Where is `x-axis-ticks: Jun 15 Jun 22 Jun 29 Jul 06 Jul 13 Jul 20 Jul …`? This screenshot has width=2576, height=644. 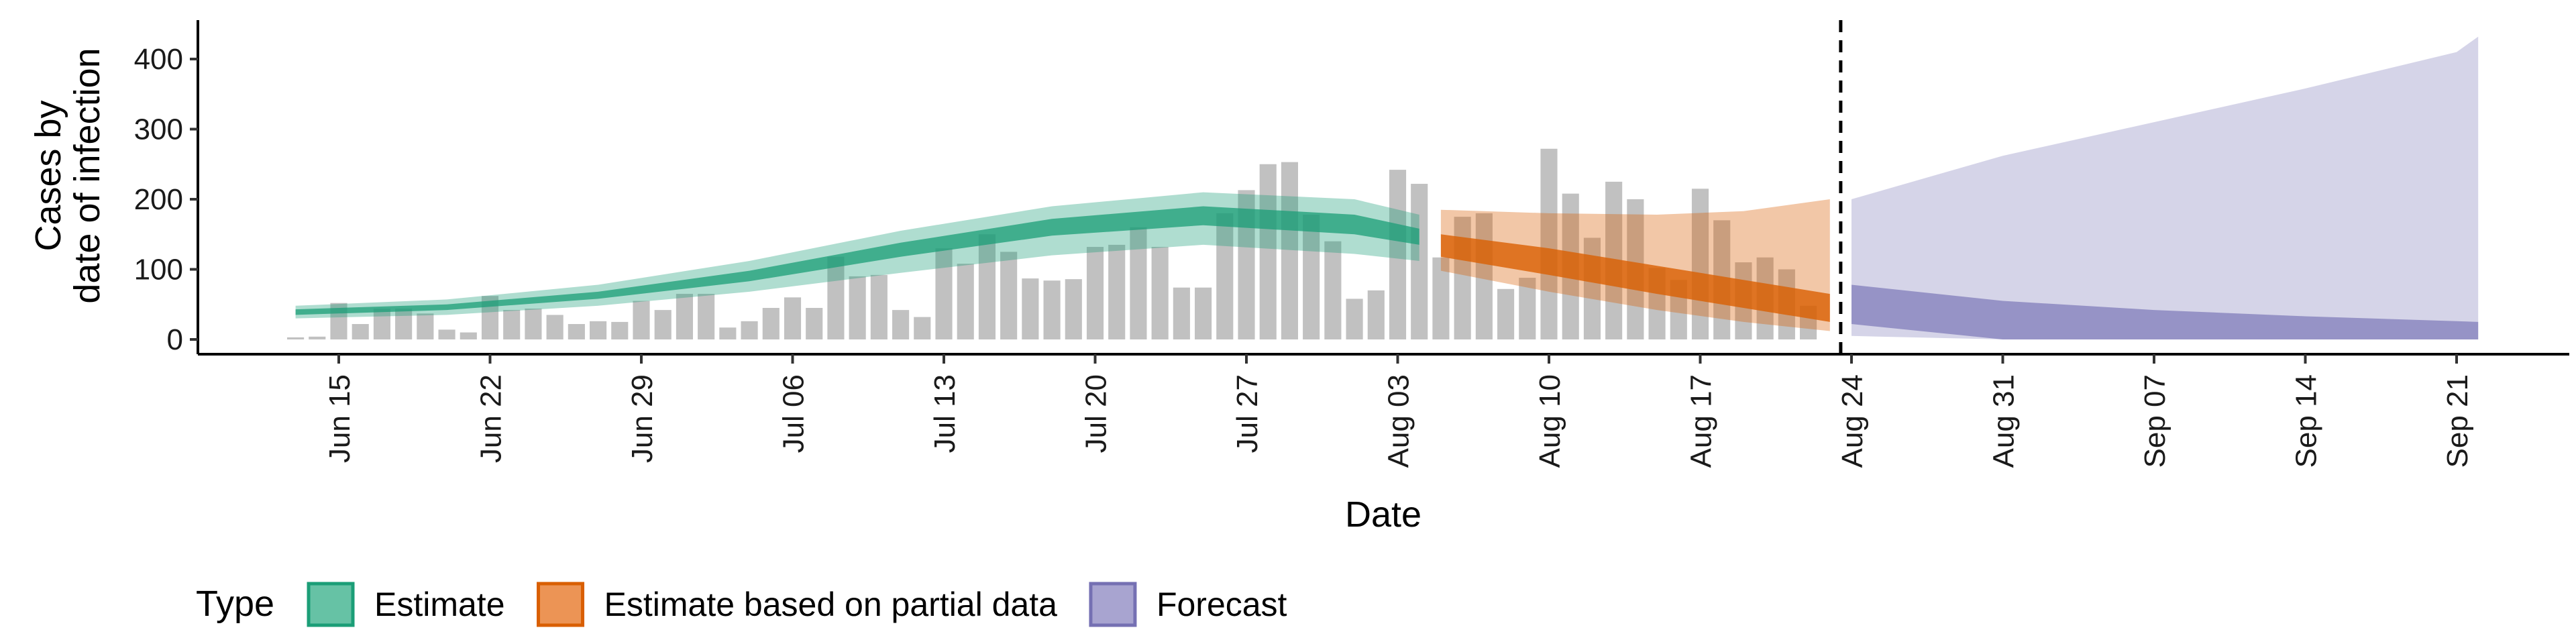
x-axis-ticks: Jun 15 Jun 22 Jun 29 Jul 06 Jul 13 Jul 20 Jul … is located at coordinates (1398, 411).